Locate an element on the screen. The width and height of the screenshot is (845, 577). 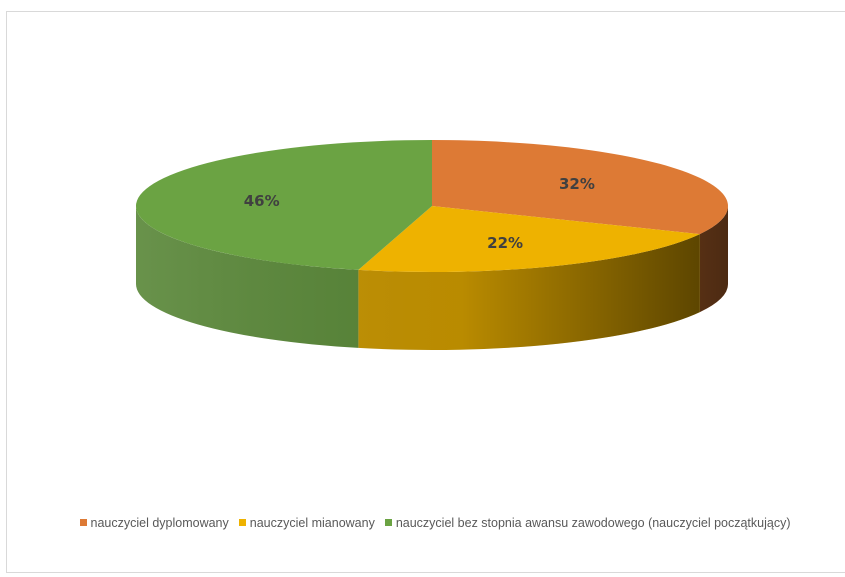
data-label-nauczyciel-dyplomowany: 32% is located at coordinates (577, 184).